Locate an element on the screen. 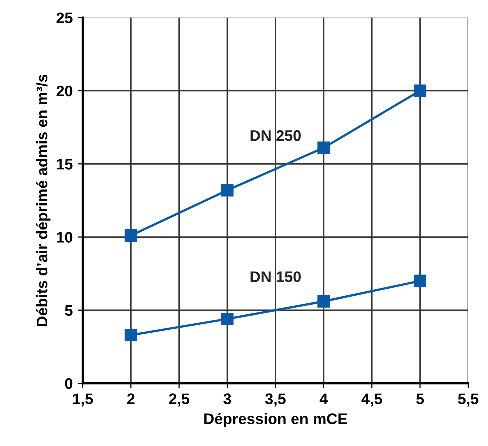  series-label: DN 250 is located at coordinates (275, 136).